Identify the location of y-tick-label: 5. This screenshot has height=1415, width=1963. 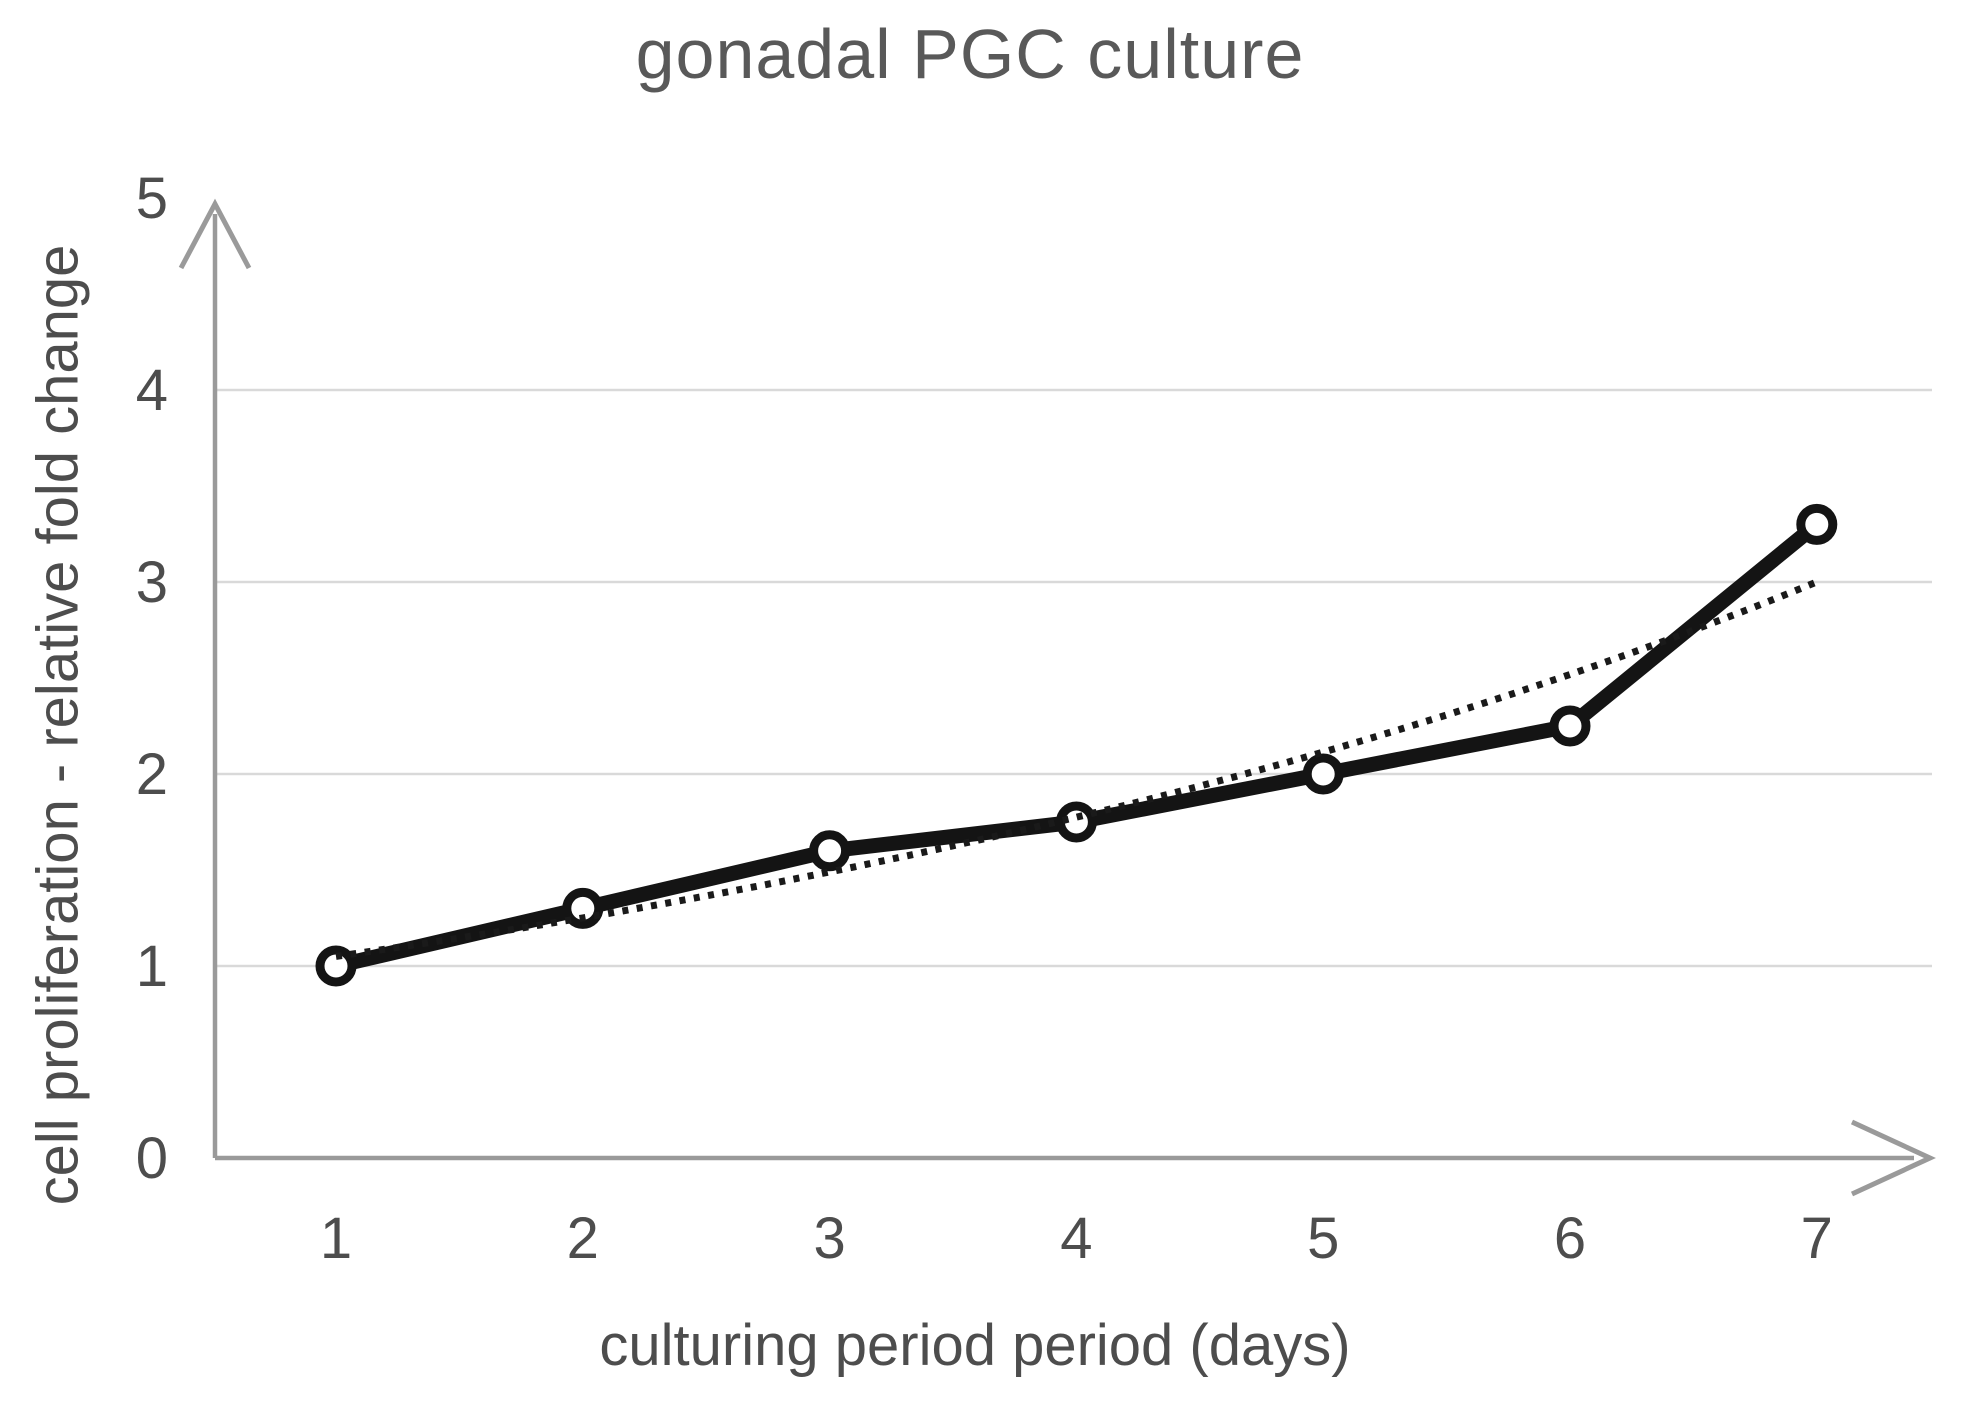
(152, 198).